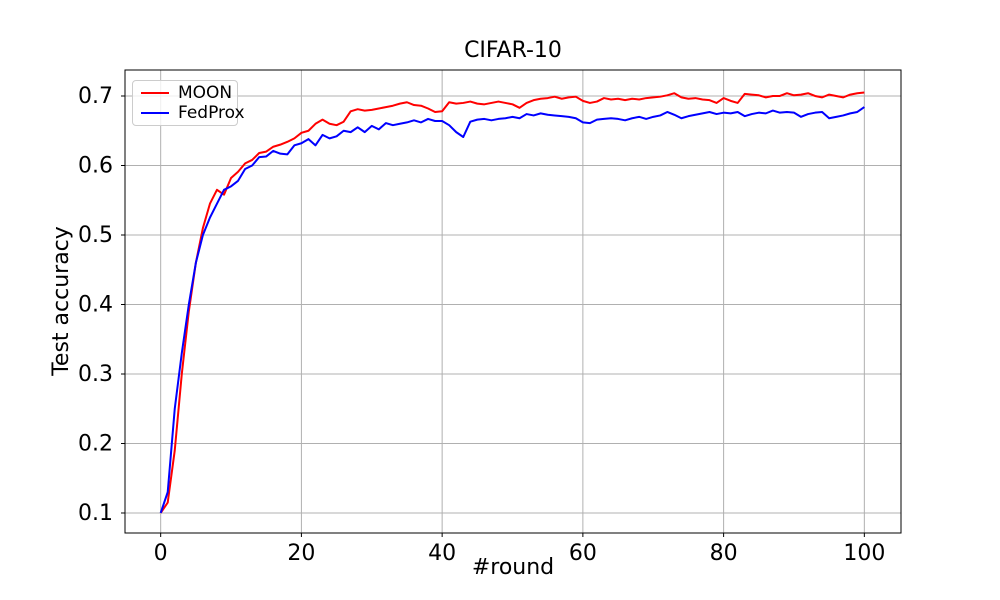 The width and height of the screenshot is (1000, 600). What do you see at coordinates (864, 553) in the screenshot?
I see `x-tick-label: 100` at bounding box center [864, 553].